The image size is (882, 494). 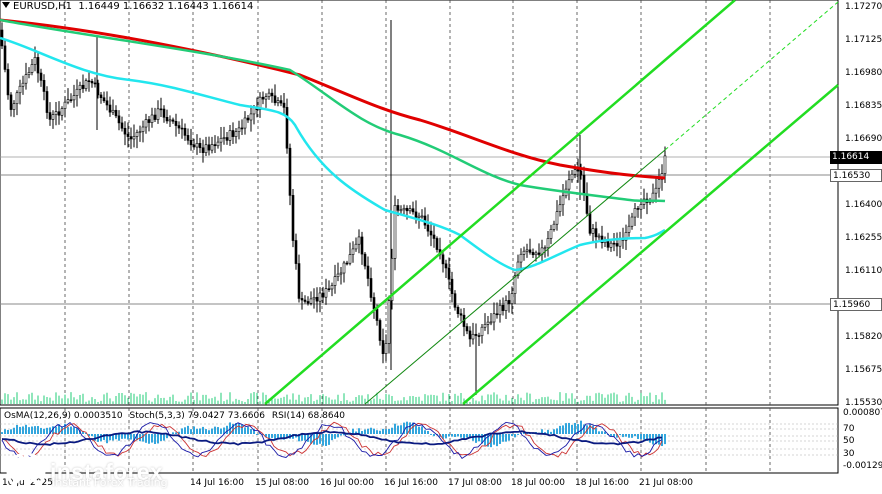 What do you see at coordinates (863, 7) in the screenshot?
I see `price-tick: 1.17270` at bounding box center [863, 7].